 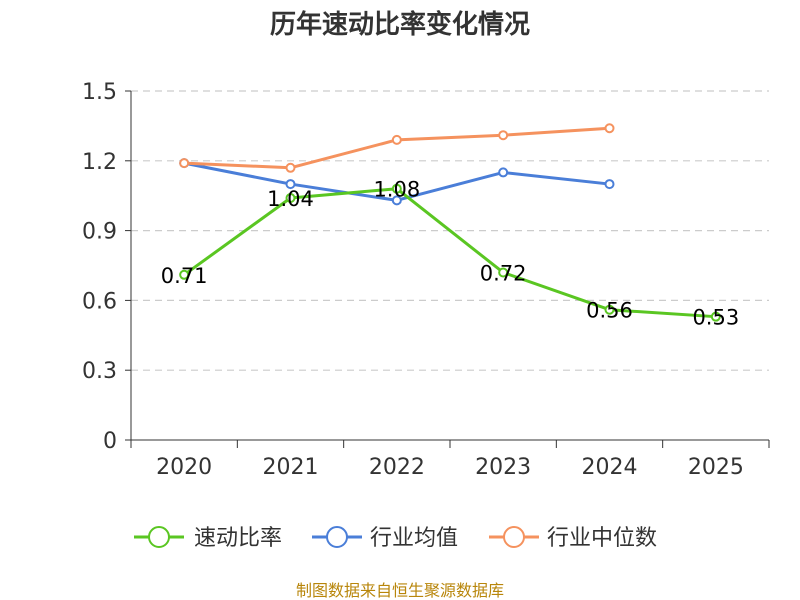 I want to click on legend-item: 速动比率, so click(x=208, y=538).